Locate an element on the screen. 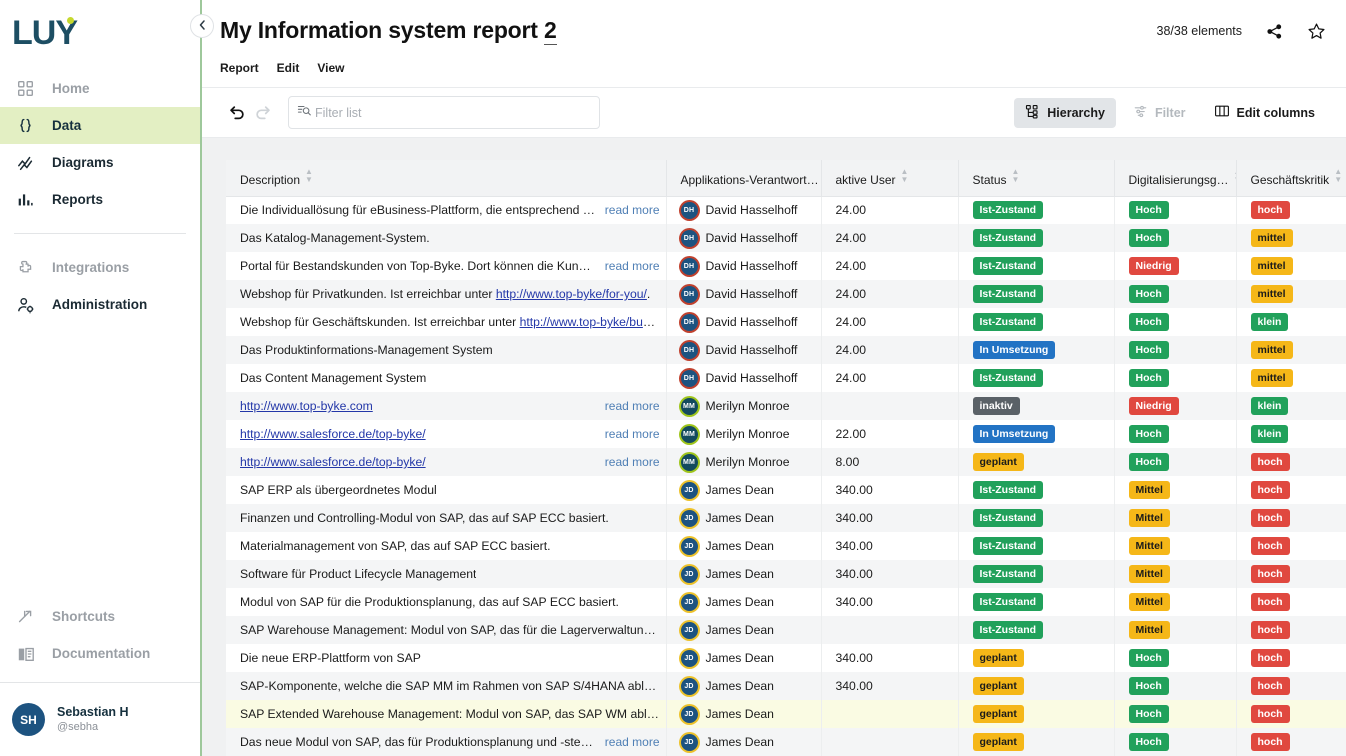 Image resolution: width=1346 pixels, height=756 pixels. cell-active-users: 8.00 is located at coordinates (890, 462).